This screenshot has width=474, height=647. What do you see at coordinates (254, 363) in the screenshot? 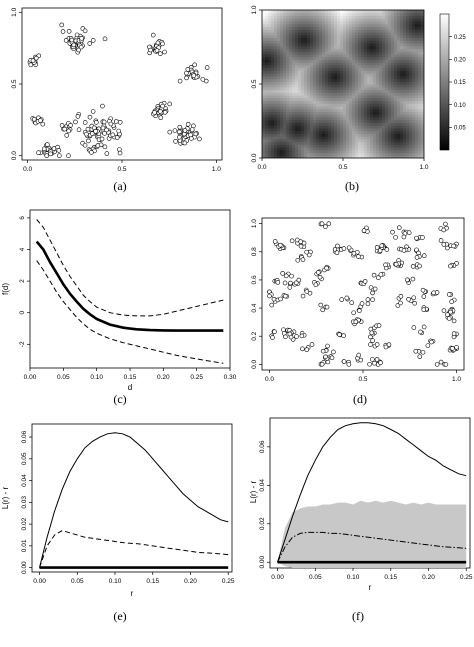
I see `y-tick-label: 0.0` at bounding box center [254, 363].